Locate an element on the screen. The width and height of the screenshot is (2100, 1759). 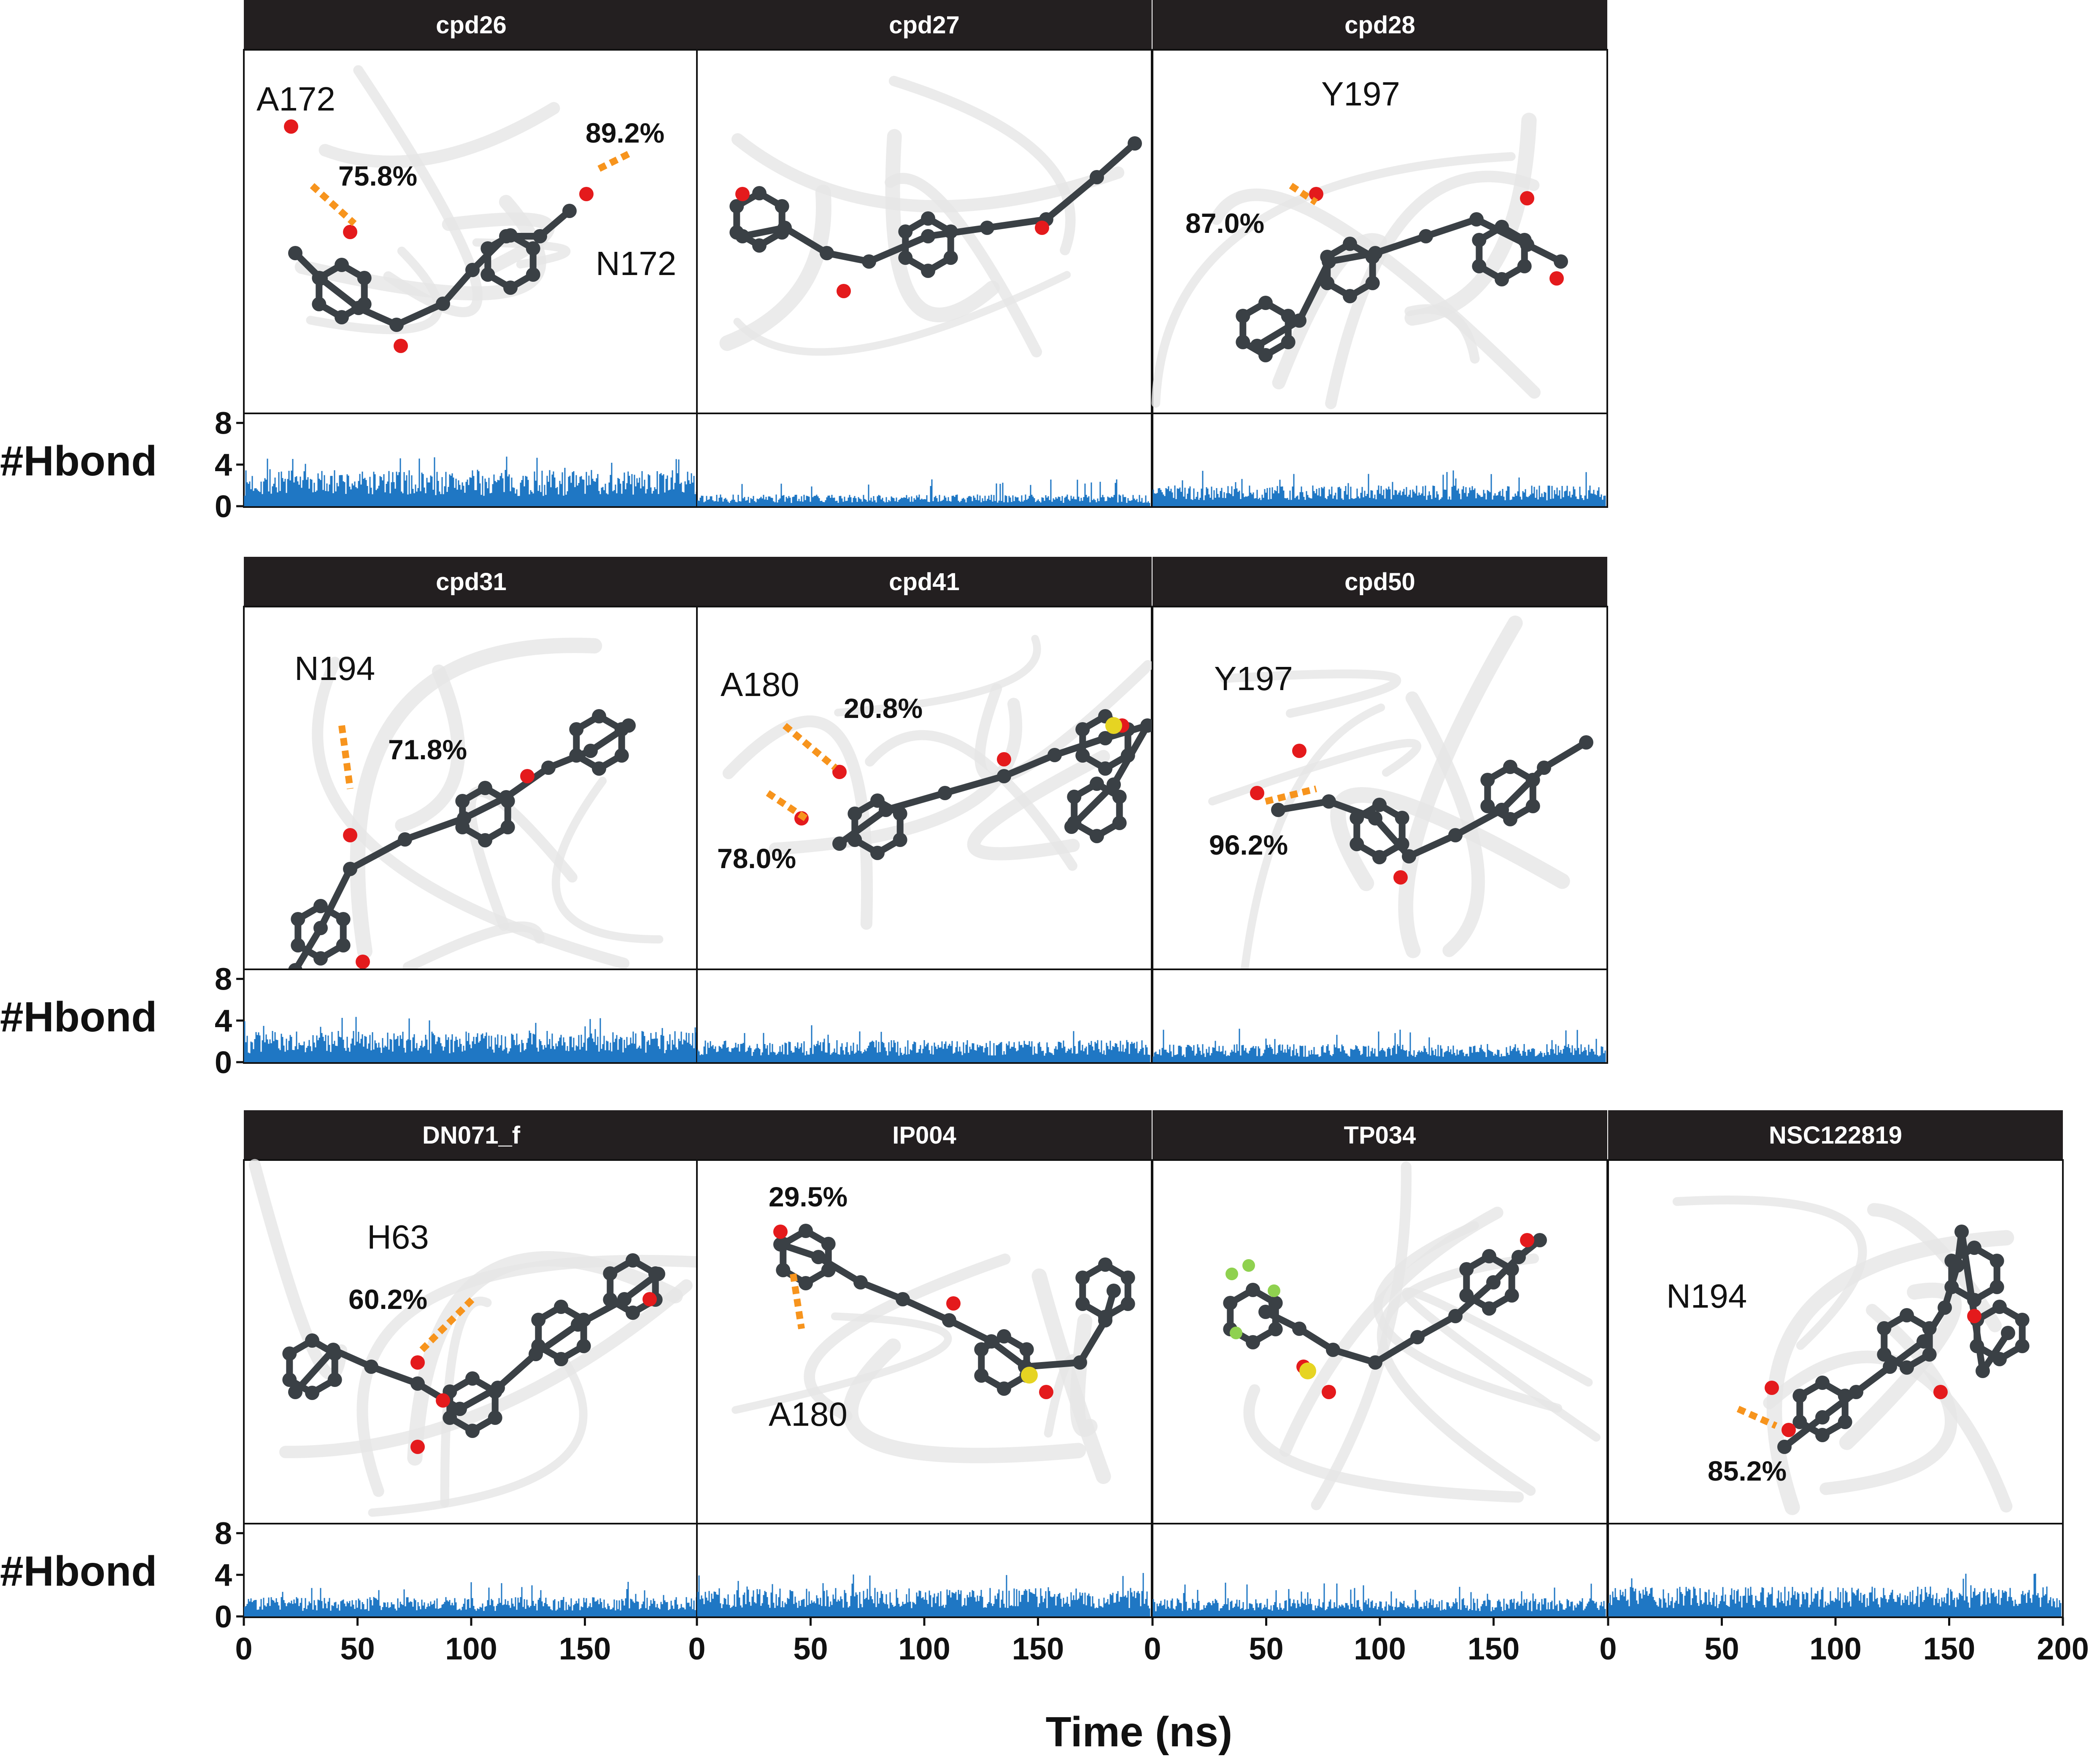
panel-cpd41: cpd41 A180 20.8% 78.0% is located at coordinates (926, 810).